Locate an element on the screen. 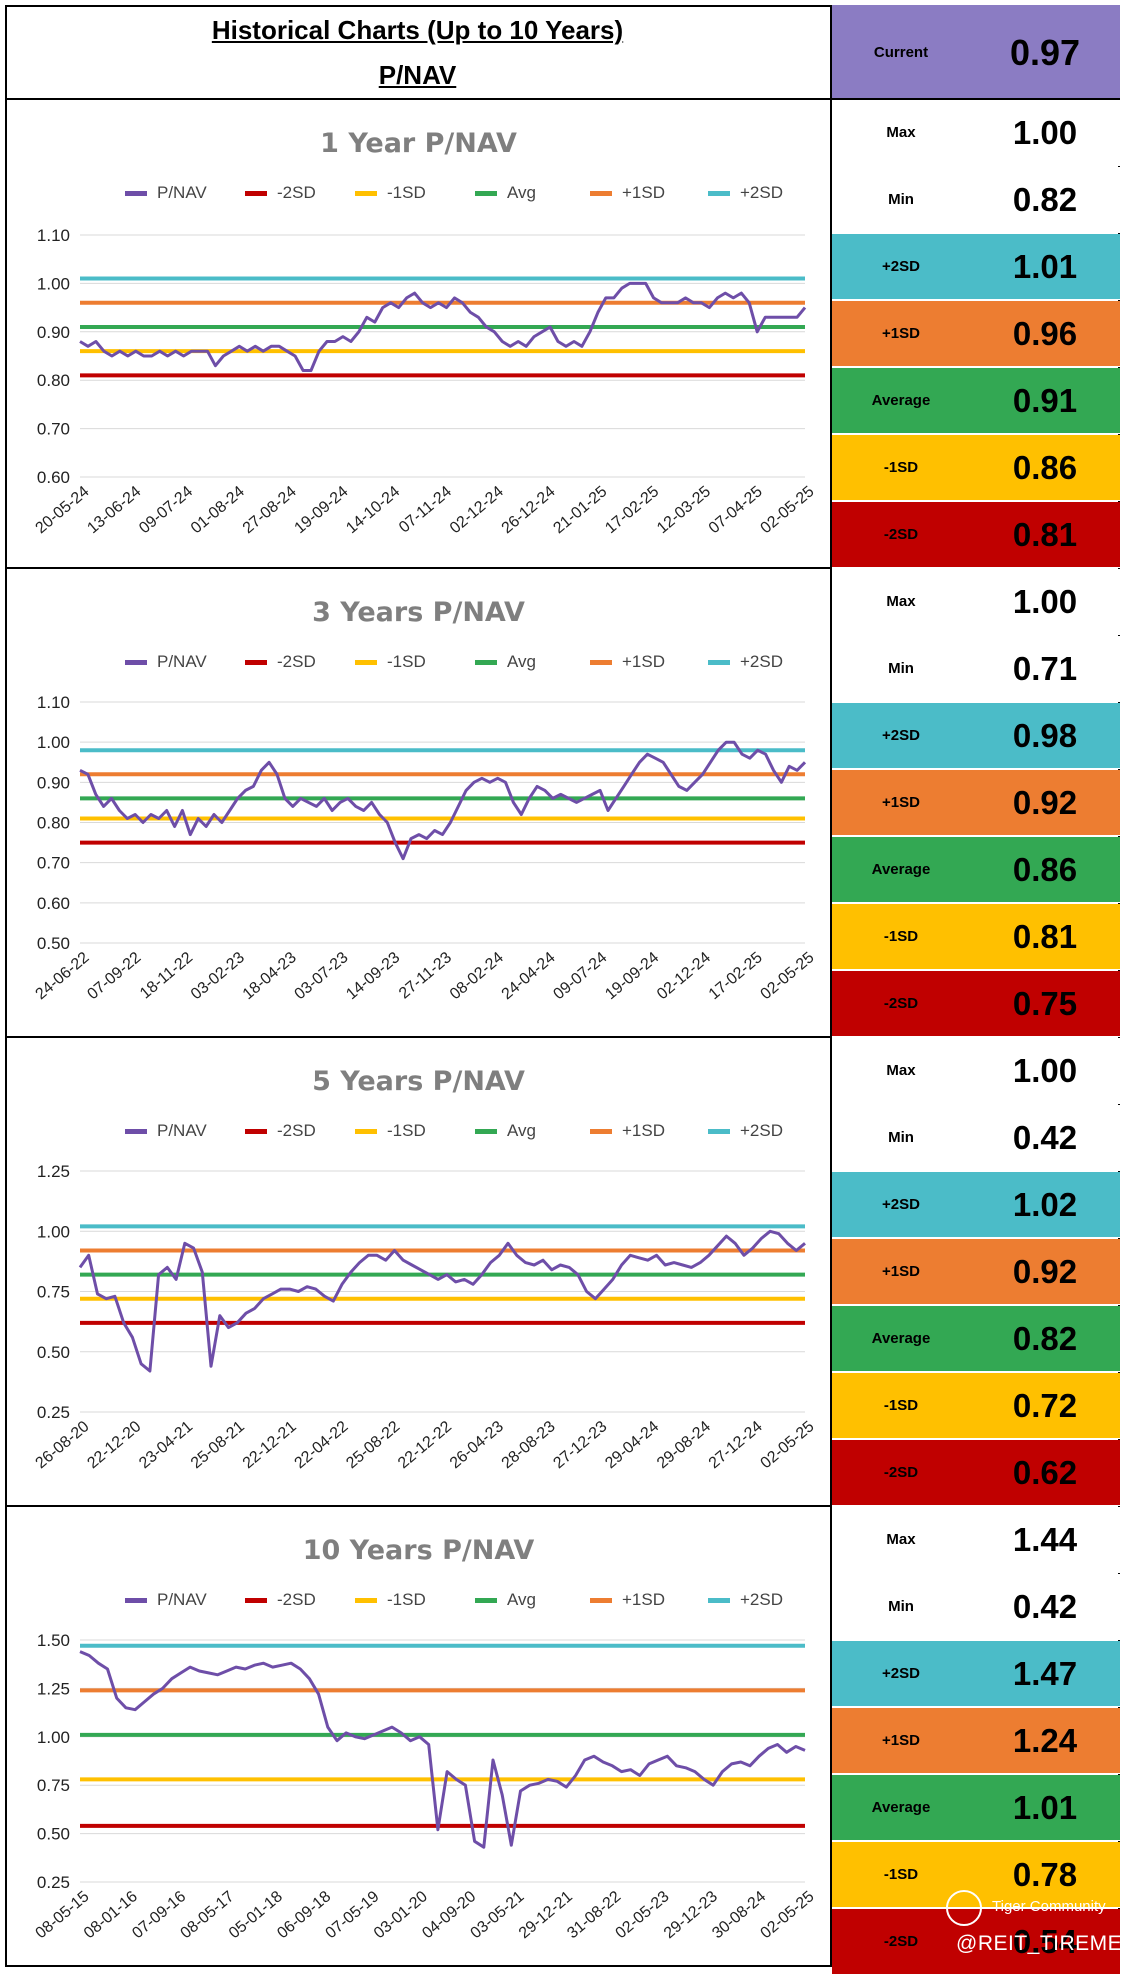 The image size is (1129, 1975). x-tick-label: 29-04-24 is located at coordinates (632, 1445).